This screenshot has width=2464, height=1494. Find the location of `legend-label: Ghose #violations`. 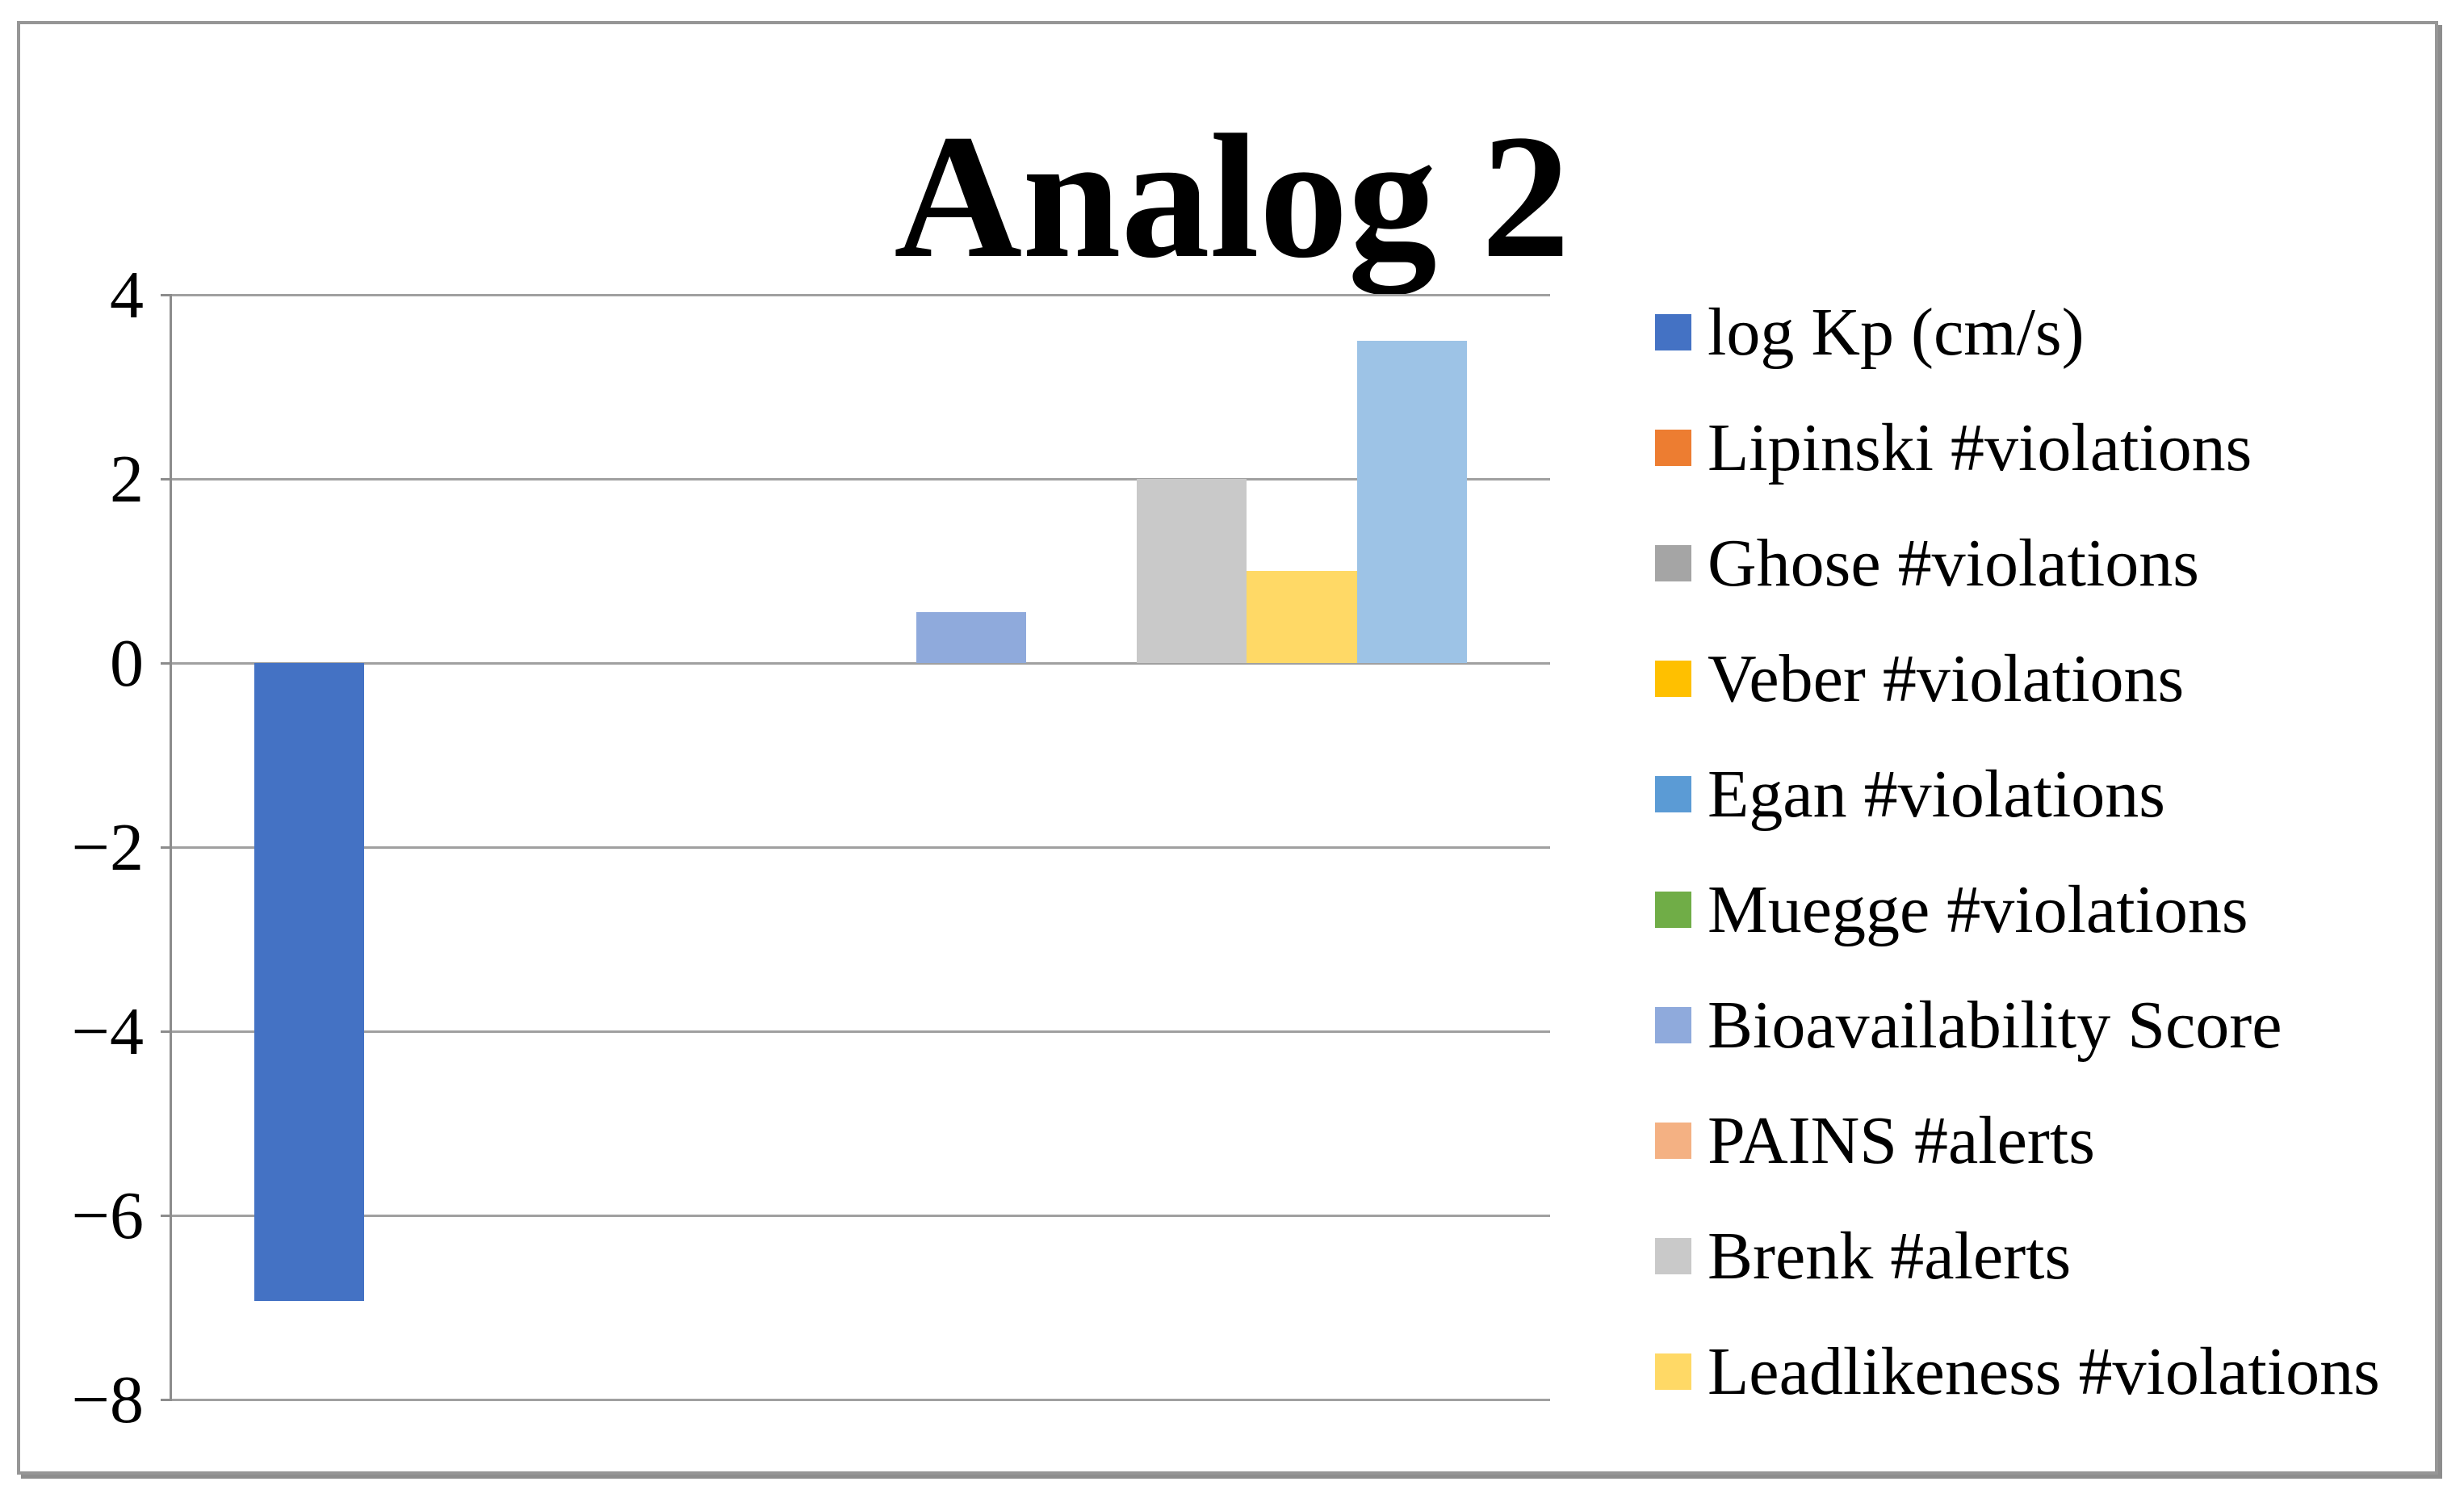

legend-label: Ghose #violations is located at coordinates (1953, 563).